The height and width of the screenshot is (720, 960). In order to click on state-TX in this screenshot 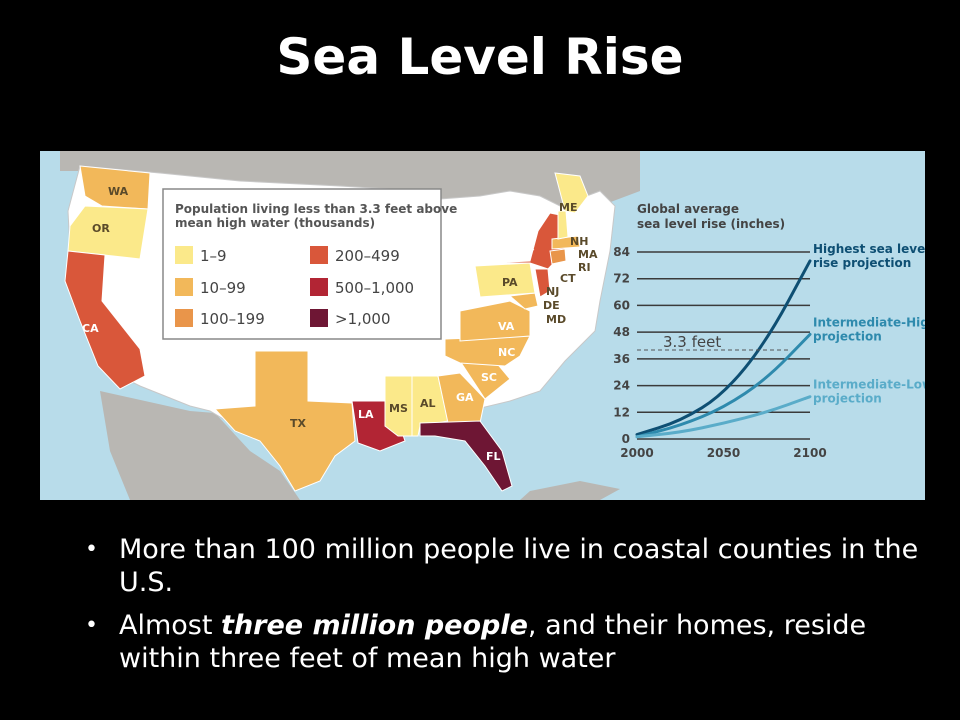, I will do `click(284, 421)`.